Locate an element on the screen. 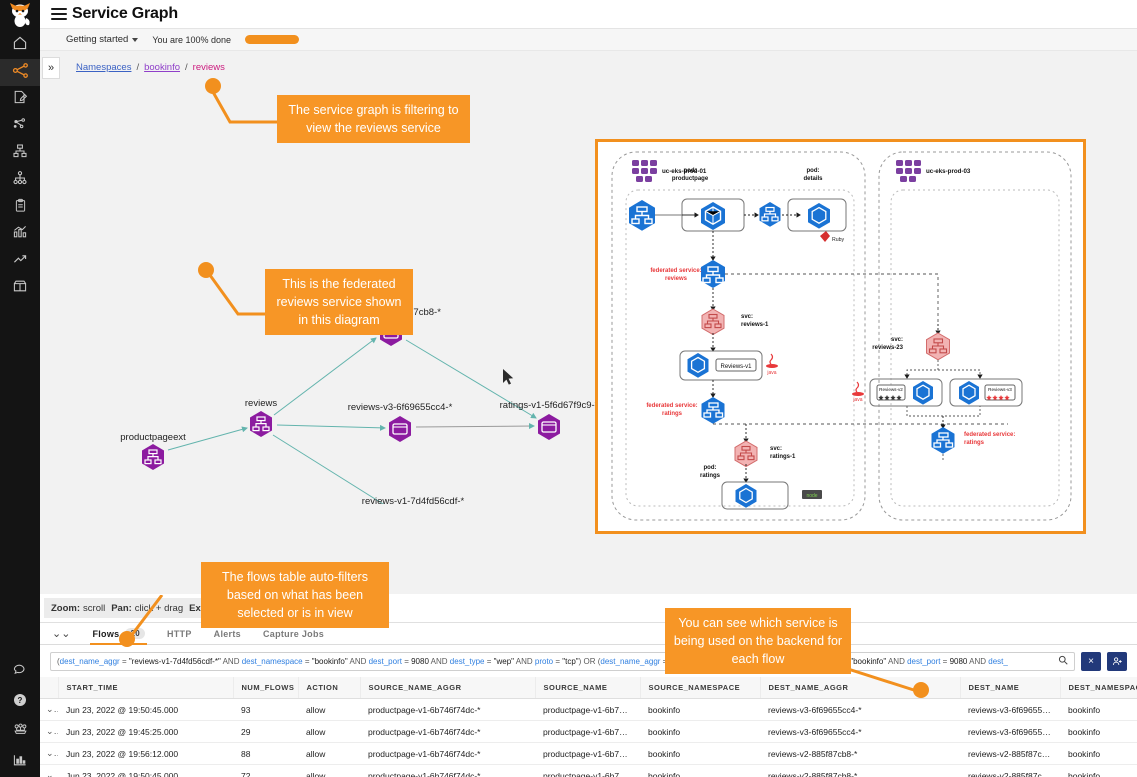  sidebar-item-metrics is located at coordinates (20, 762).